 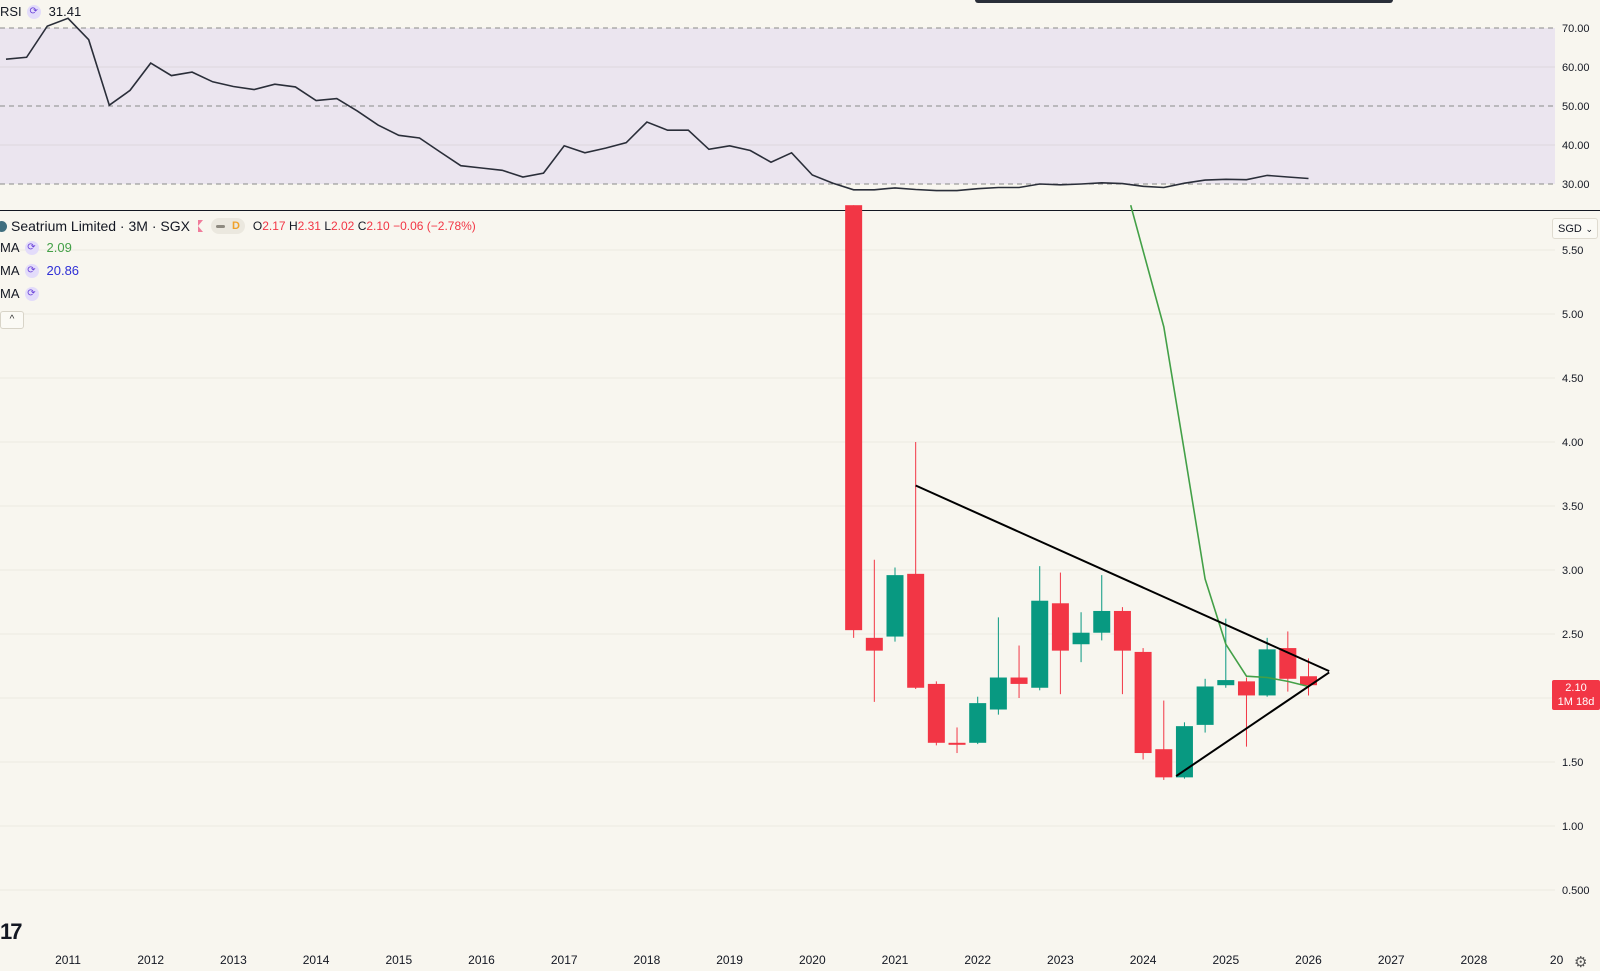 What do you see at coordinates (1474, 960) in the screenshot?
I see `time-axis-label: 2028` at bounding box center [1474, 960].